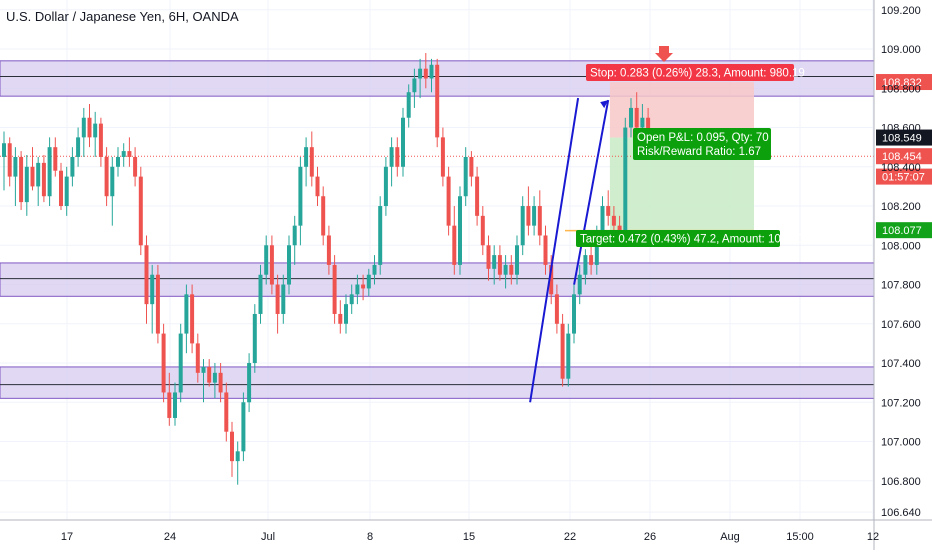 This screenshot has height=555, width=932. Describe the element at coordinates (901, 11) in the screenshot. I see `y-tick-label: 109.200` at that location.